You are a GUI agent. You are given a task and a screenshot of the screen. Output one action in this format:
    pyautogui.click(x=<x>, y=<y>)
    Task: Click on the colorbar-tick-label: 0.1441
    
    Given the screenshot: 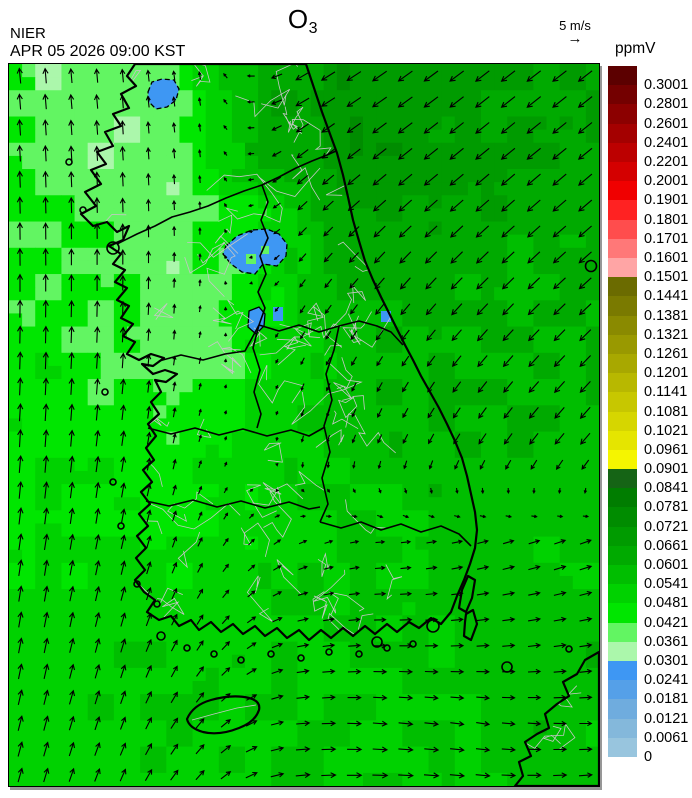 What is the action you would take?
    pyautogui.click(x=666, y=296)
    